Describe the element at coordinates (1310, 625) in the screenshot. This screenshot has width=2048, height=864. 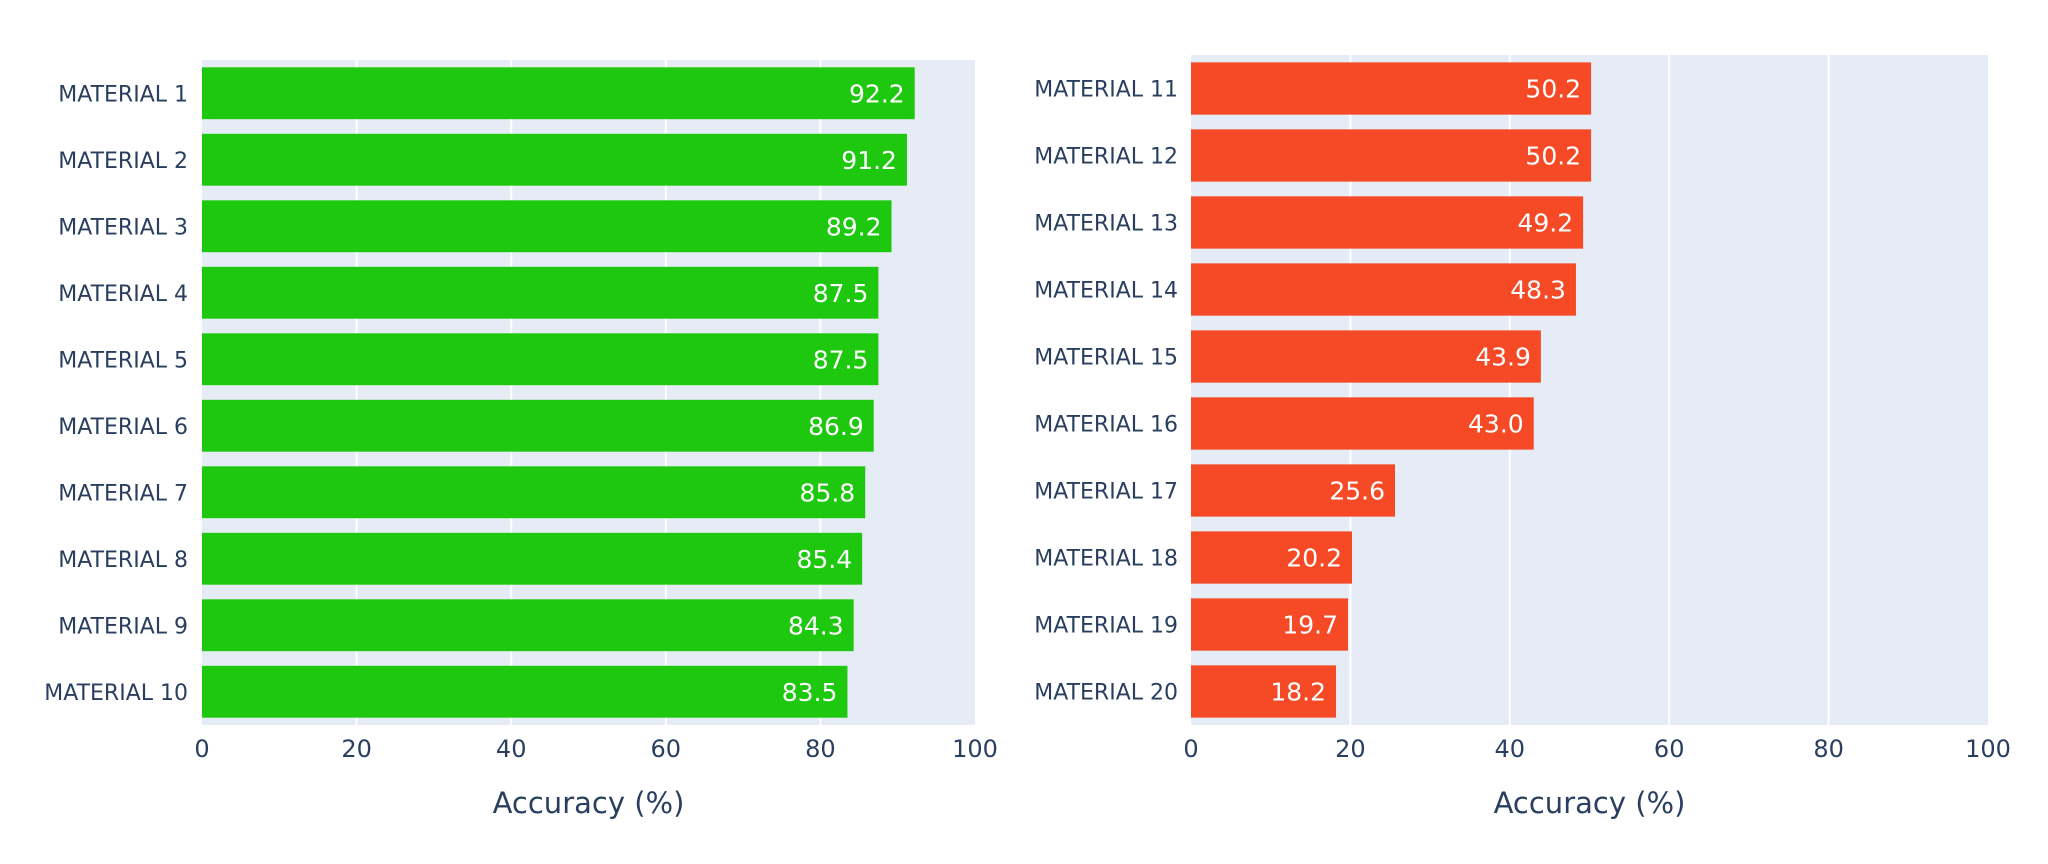
I see `bar-value-label: 19.7` at that location.